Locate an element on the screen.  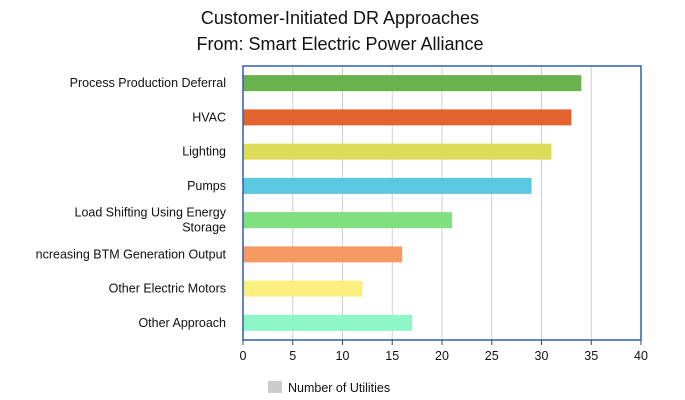
x-axis-ticks: 0 5 10 15 20 25 30 35 40 is located at coordinates (444, 351).